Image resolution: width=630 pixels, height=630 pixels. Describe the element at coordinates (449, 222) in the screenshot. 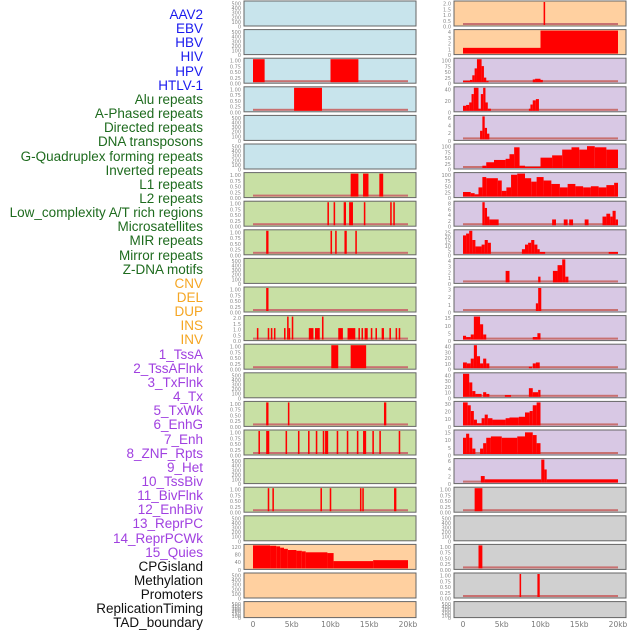

I see `y-tick-label: 2` at that location.